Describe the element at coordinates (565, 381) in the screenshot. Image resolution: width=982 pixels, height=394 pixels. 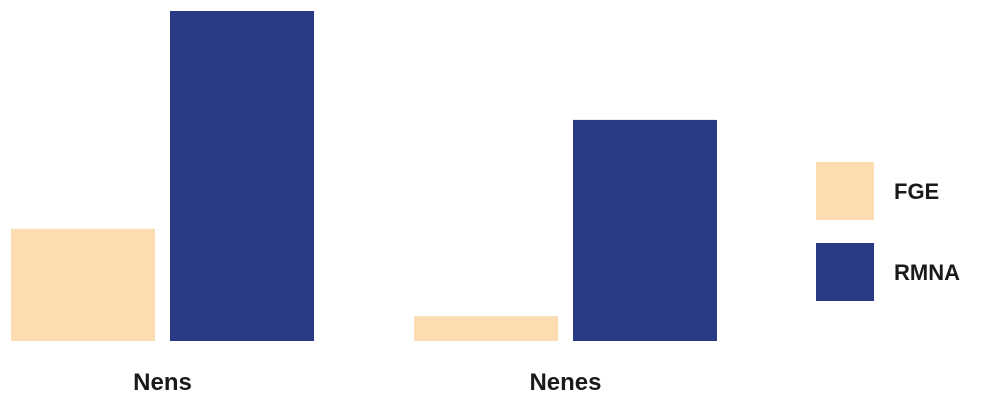
I see `category-label-nenes: Nenes` at that location.